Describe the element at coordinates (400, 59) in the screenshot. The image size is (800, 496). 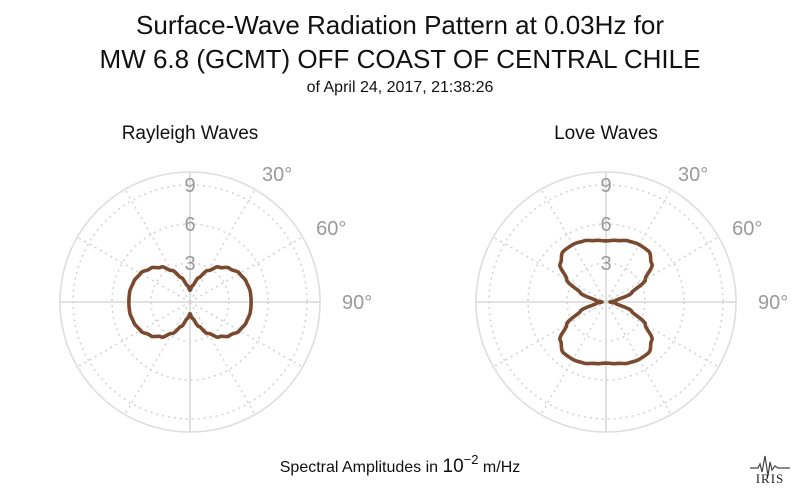
I see `figure-title-line2: MW 6.8 (GCMT) OFF COAST OF CENTRAL CHILE` at that location.